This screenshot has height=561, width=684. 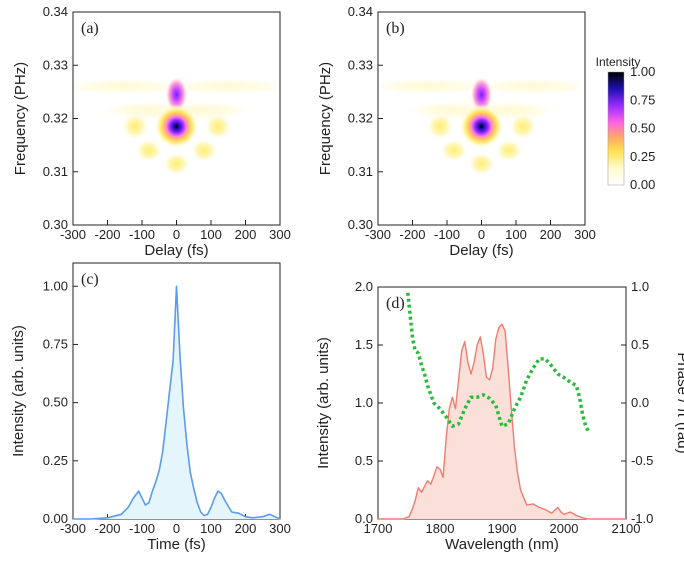 What do you see at coordinates (395, 28) in the screenshot?
I see `panel-label: (b)` at bounding box center [395, 28].